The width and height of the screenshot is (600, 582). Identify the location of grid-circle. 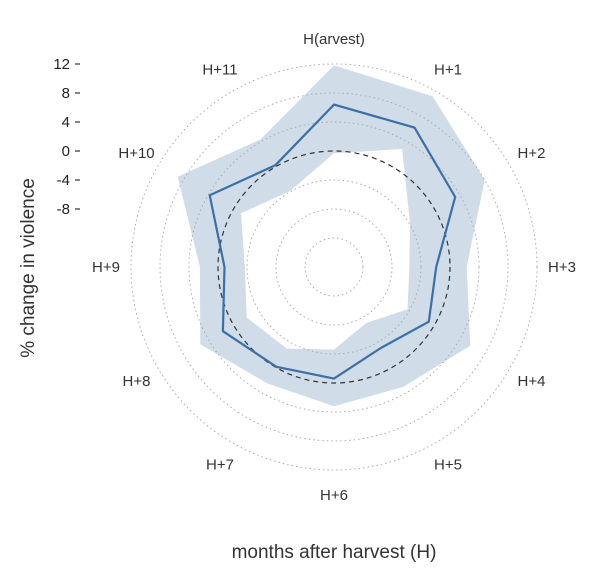
(334, 267).